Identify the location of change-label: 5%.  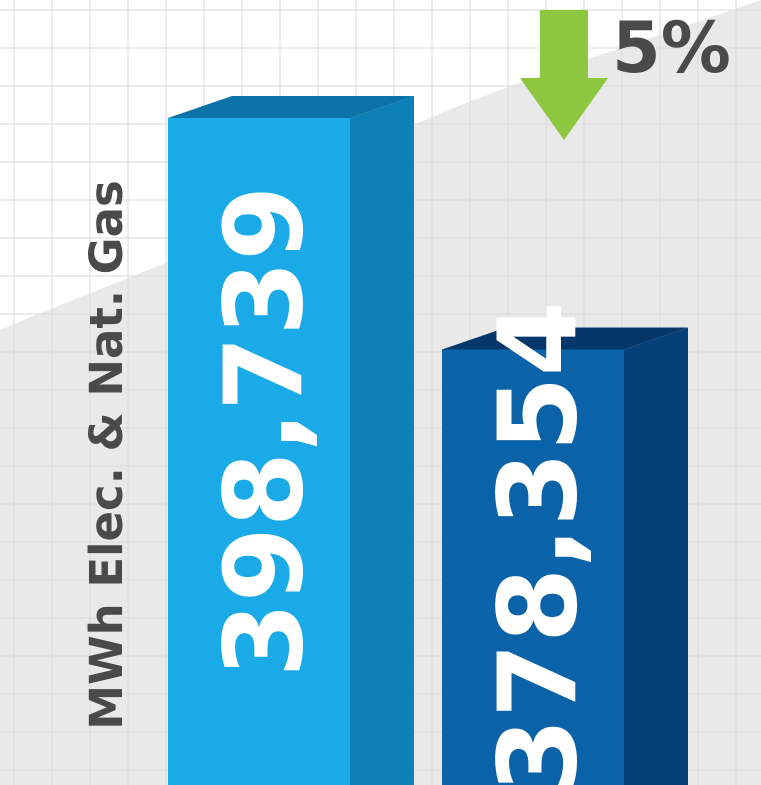
(671, 48).